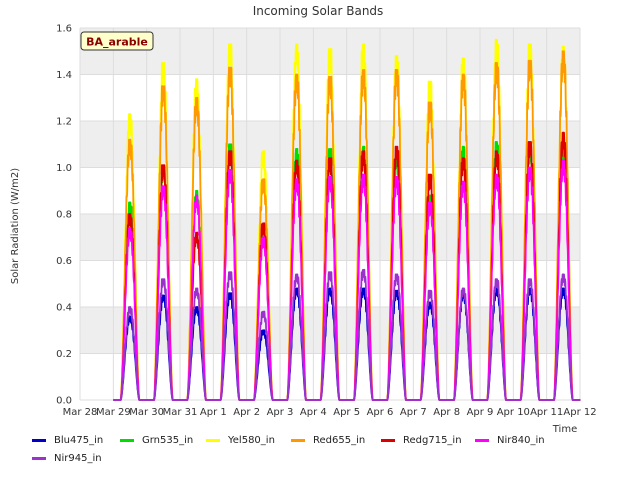 This screenshot has height=480, width=640. I want to click on x-tick-label: Apr 8, so click(446, 412).